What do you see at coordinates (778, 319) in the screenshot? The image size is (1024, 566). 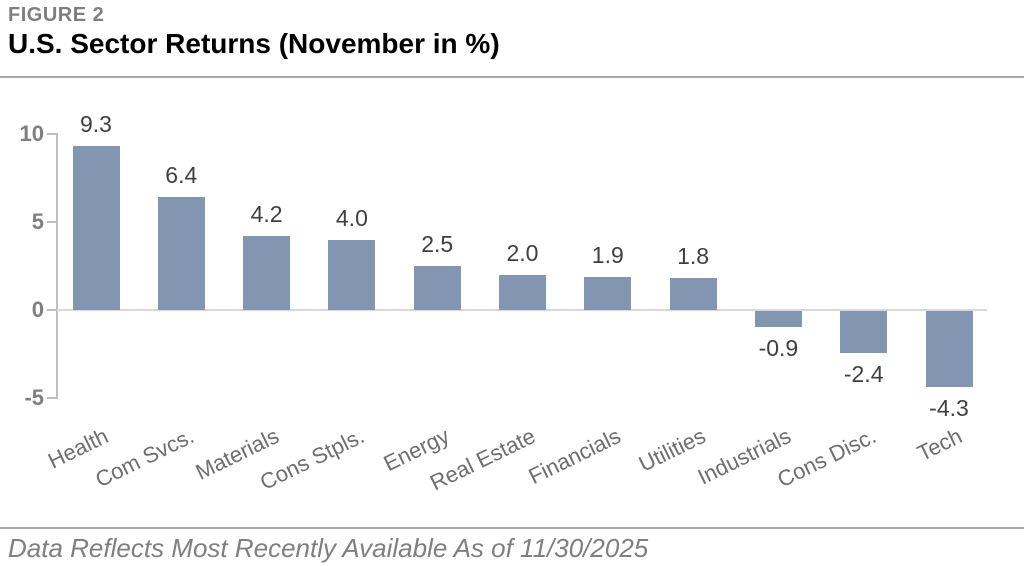 I see `bar-industrials` at bounding box center [778, 319].